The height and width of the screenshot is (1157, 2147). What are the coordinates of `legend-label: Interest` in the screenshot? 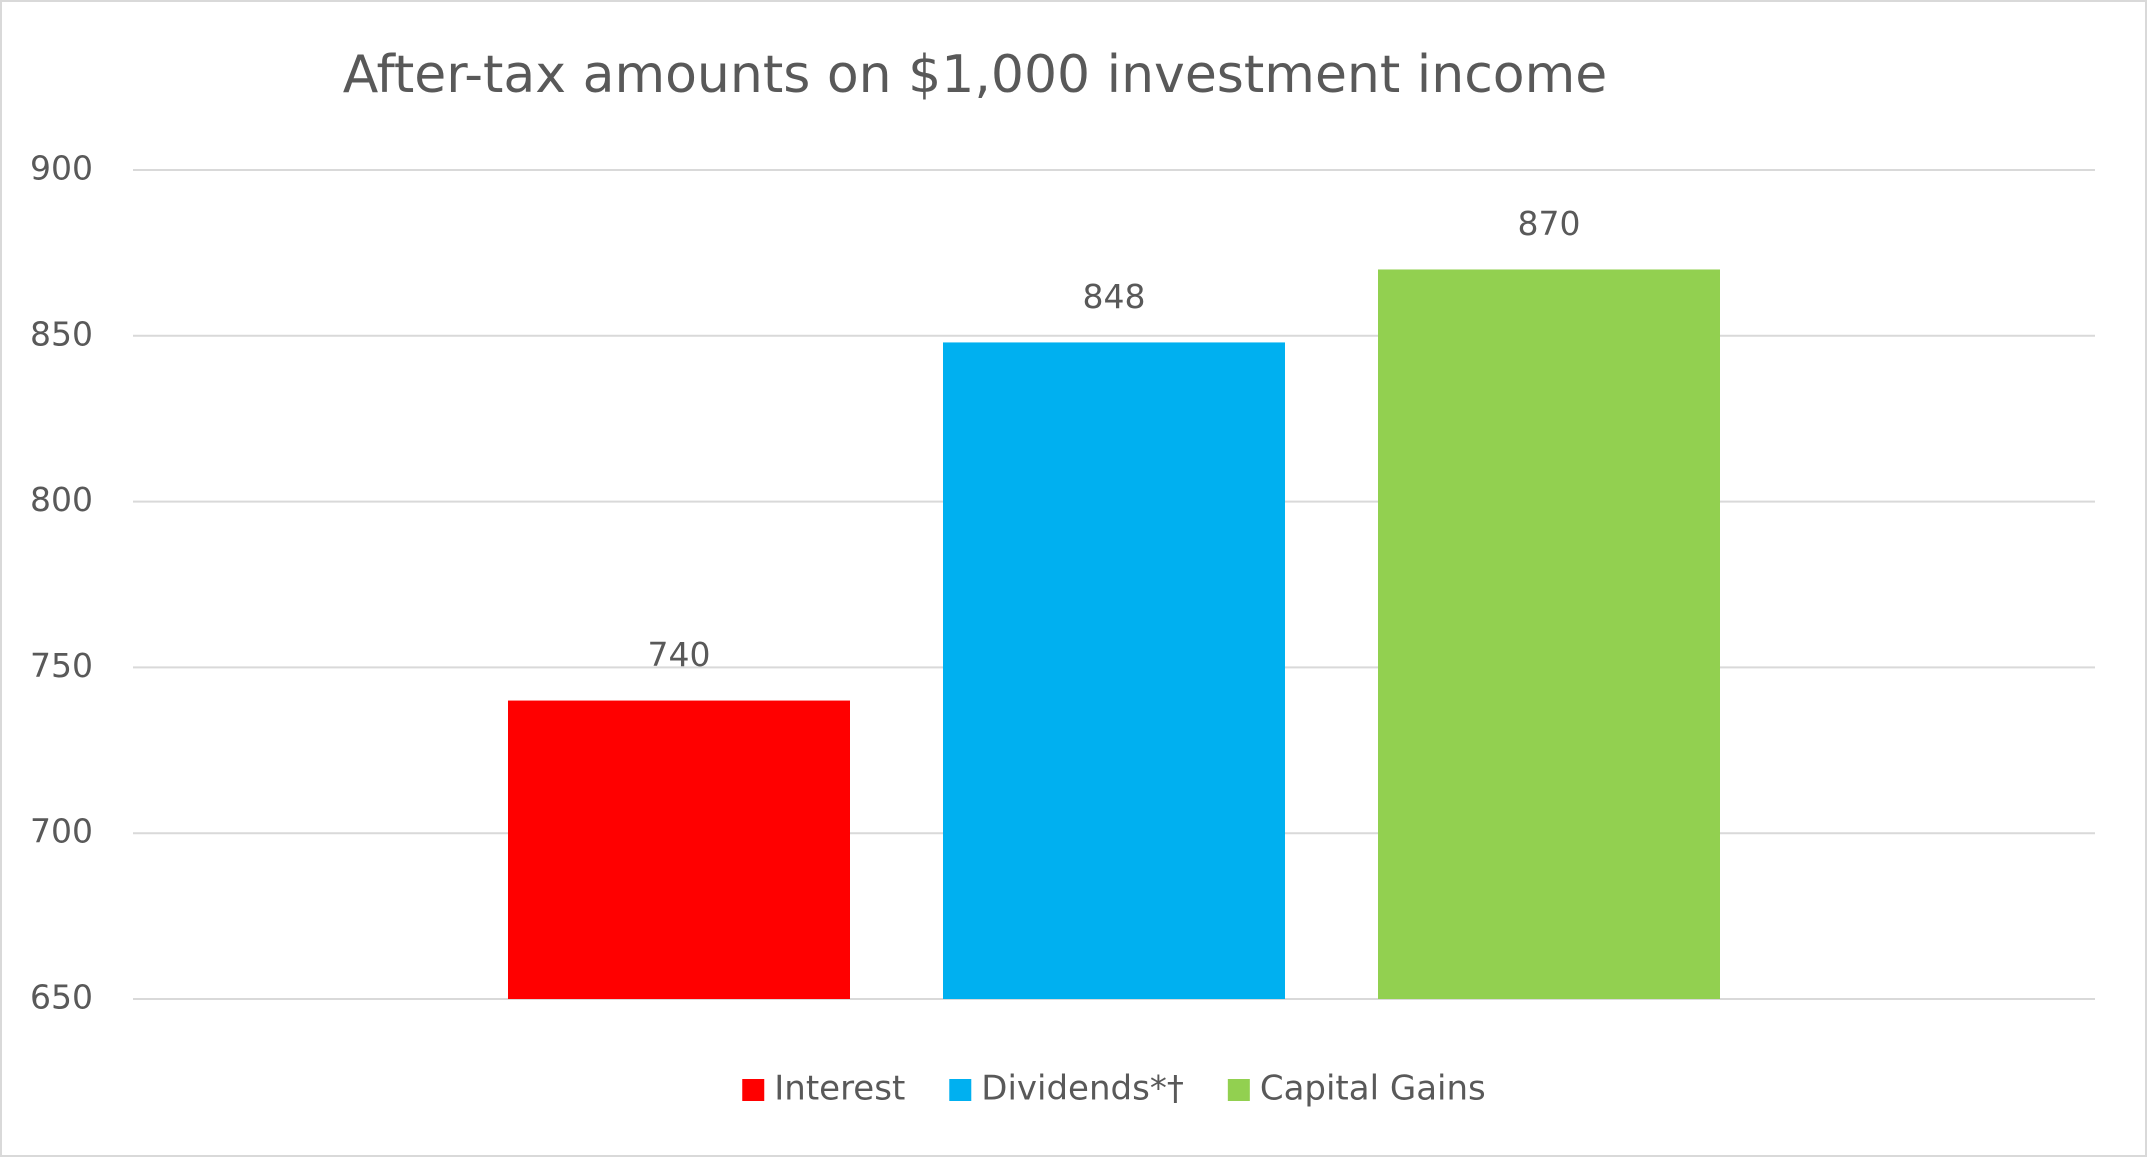 It's located at (839, 1089).